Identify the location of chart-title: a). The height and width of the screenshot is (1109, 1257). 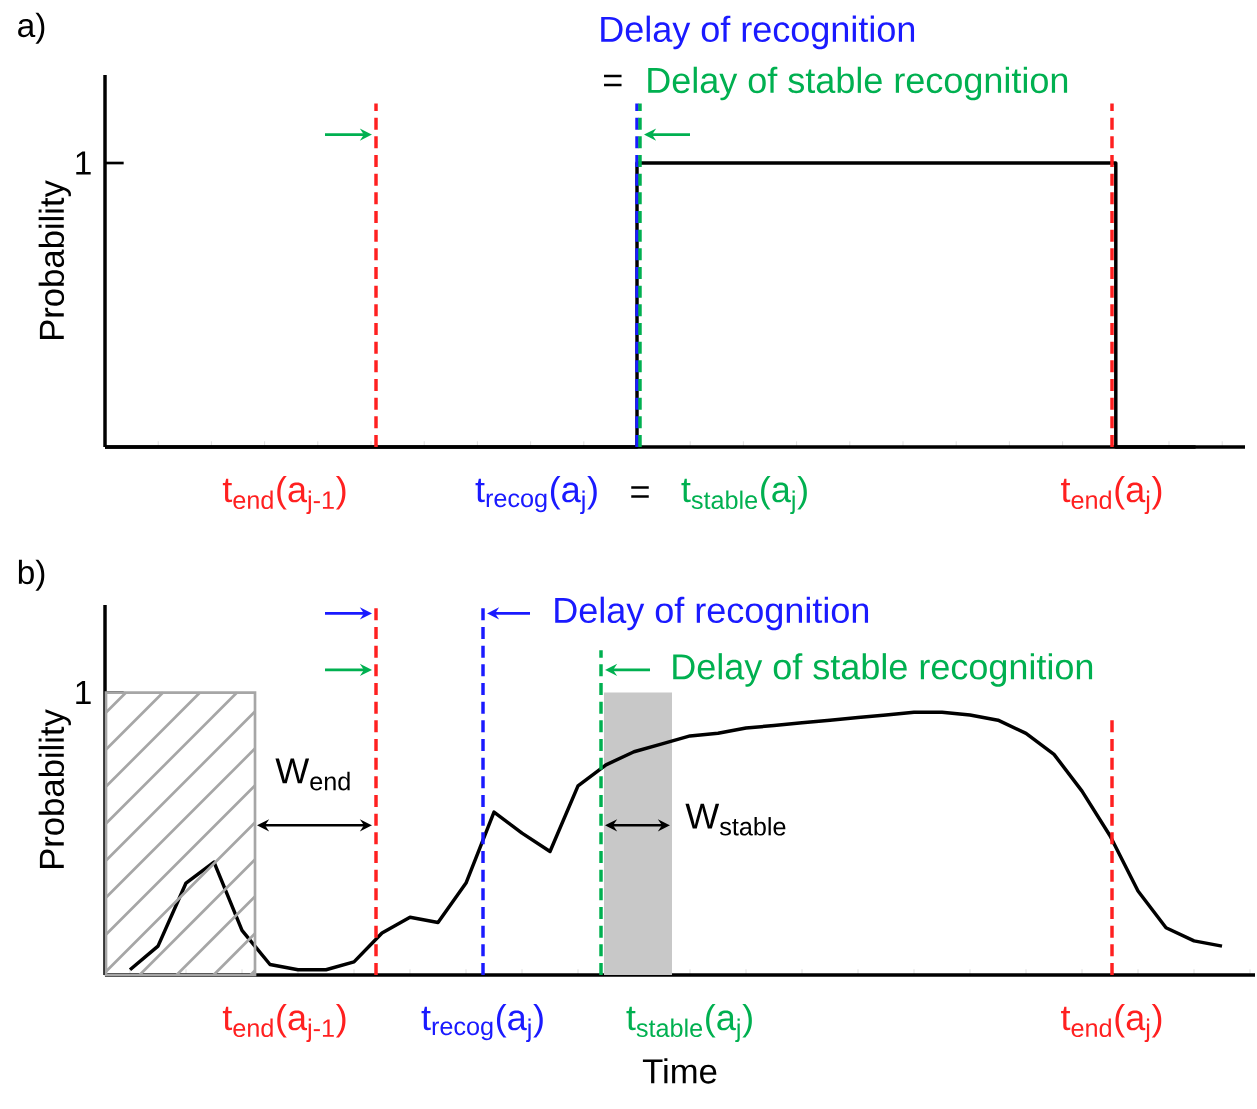
(31, 28).